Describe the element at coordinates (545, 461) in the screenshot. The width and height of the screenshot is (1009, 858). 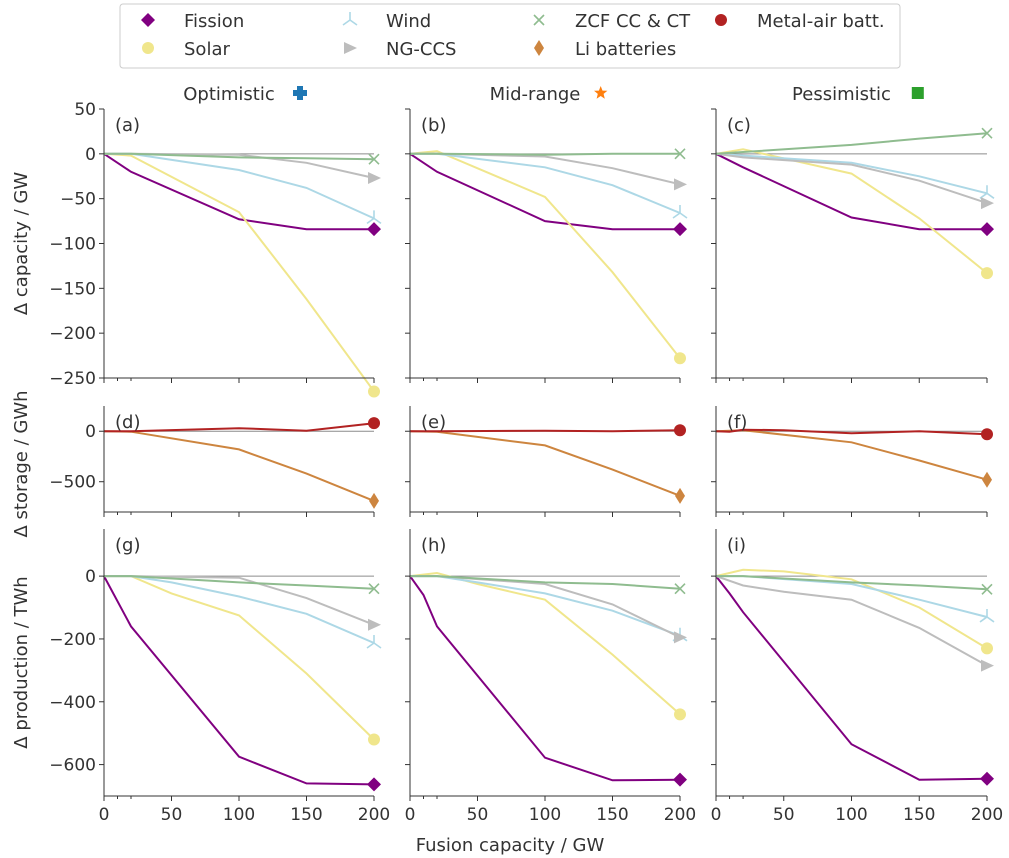
I see `panel-e: (e)` at that location.